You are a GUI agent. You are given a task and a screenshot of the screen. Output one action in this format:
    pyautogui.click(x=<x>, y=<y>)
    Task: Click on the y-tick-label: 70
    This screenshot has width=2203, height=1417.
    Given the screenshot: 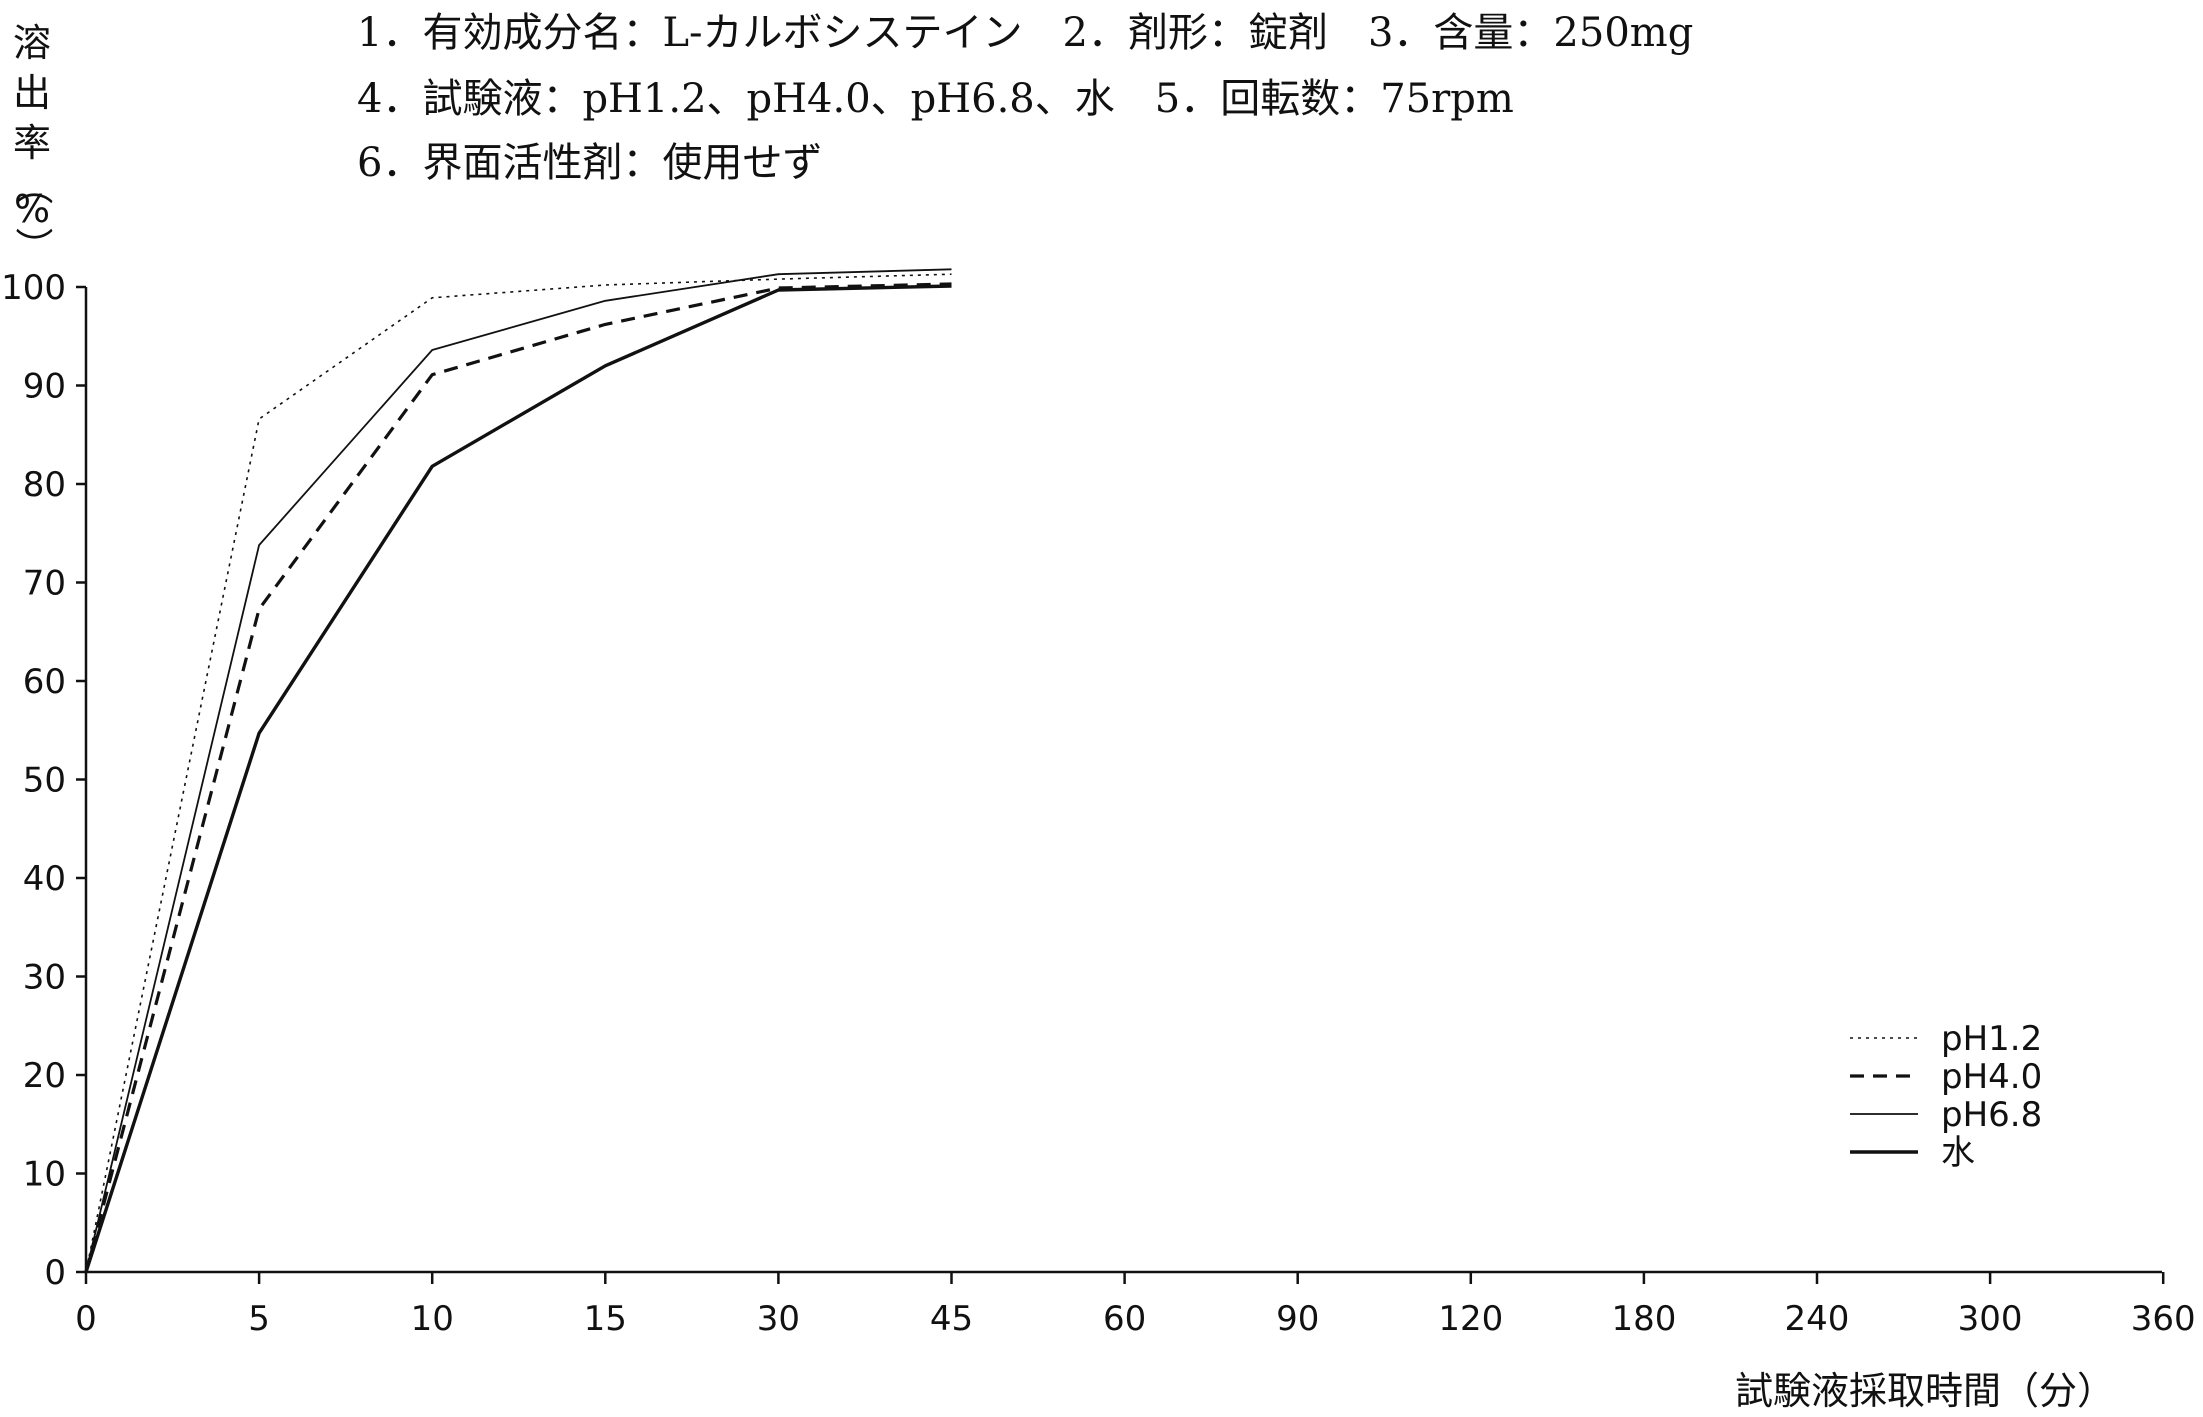 What is the action you would take?
    pyautogui.click(x=44, y=584)
    